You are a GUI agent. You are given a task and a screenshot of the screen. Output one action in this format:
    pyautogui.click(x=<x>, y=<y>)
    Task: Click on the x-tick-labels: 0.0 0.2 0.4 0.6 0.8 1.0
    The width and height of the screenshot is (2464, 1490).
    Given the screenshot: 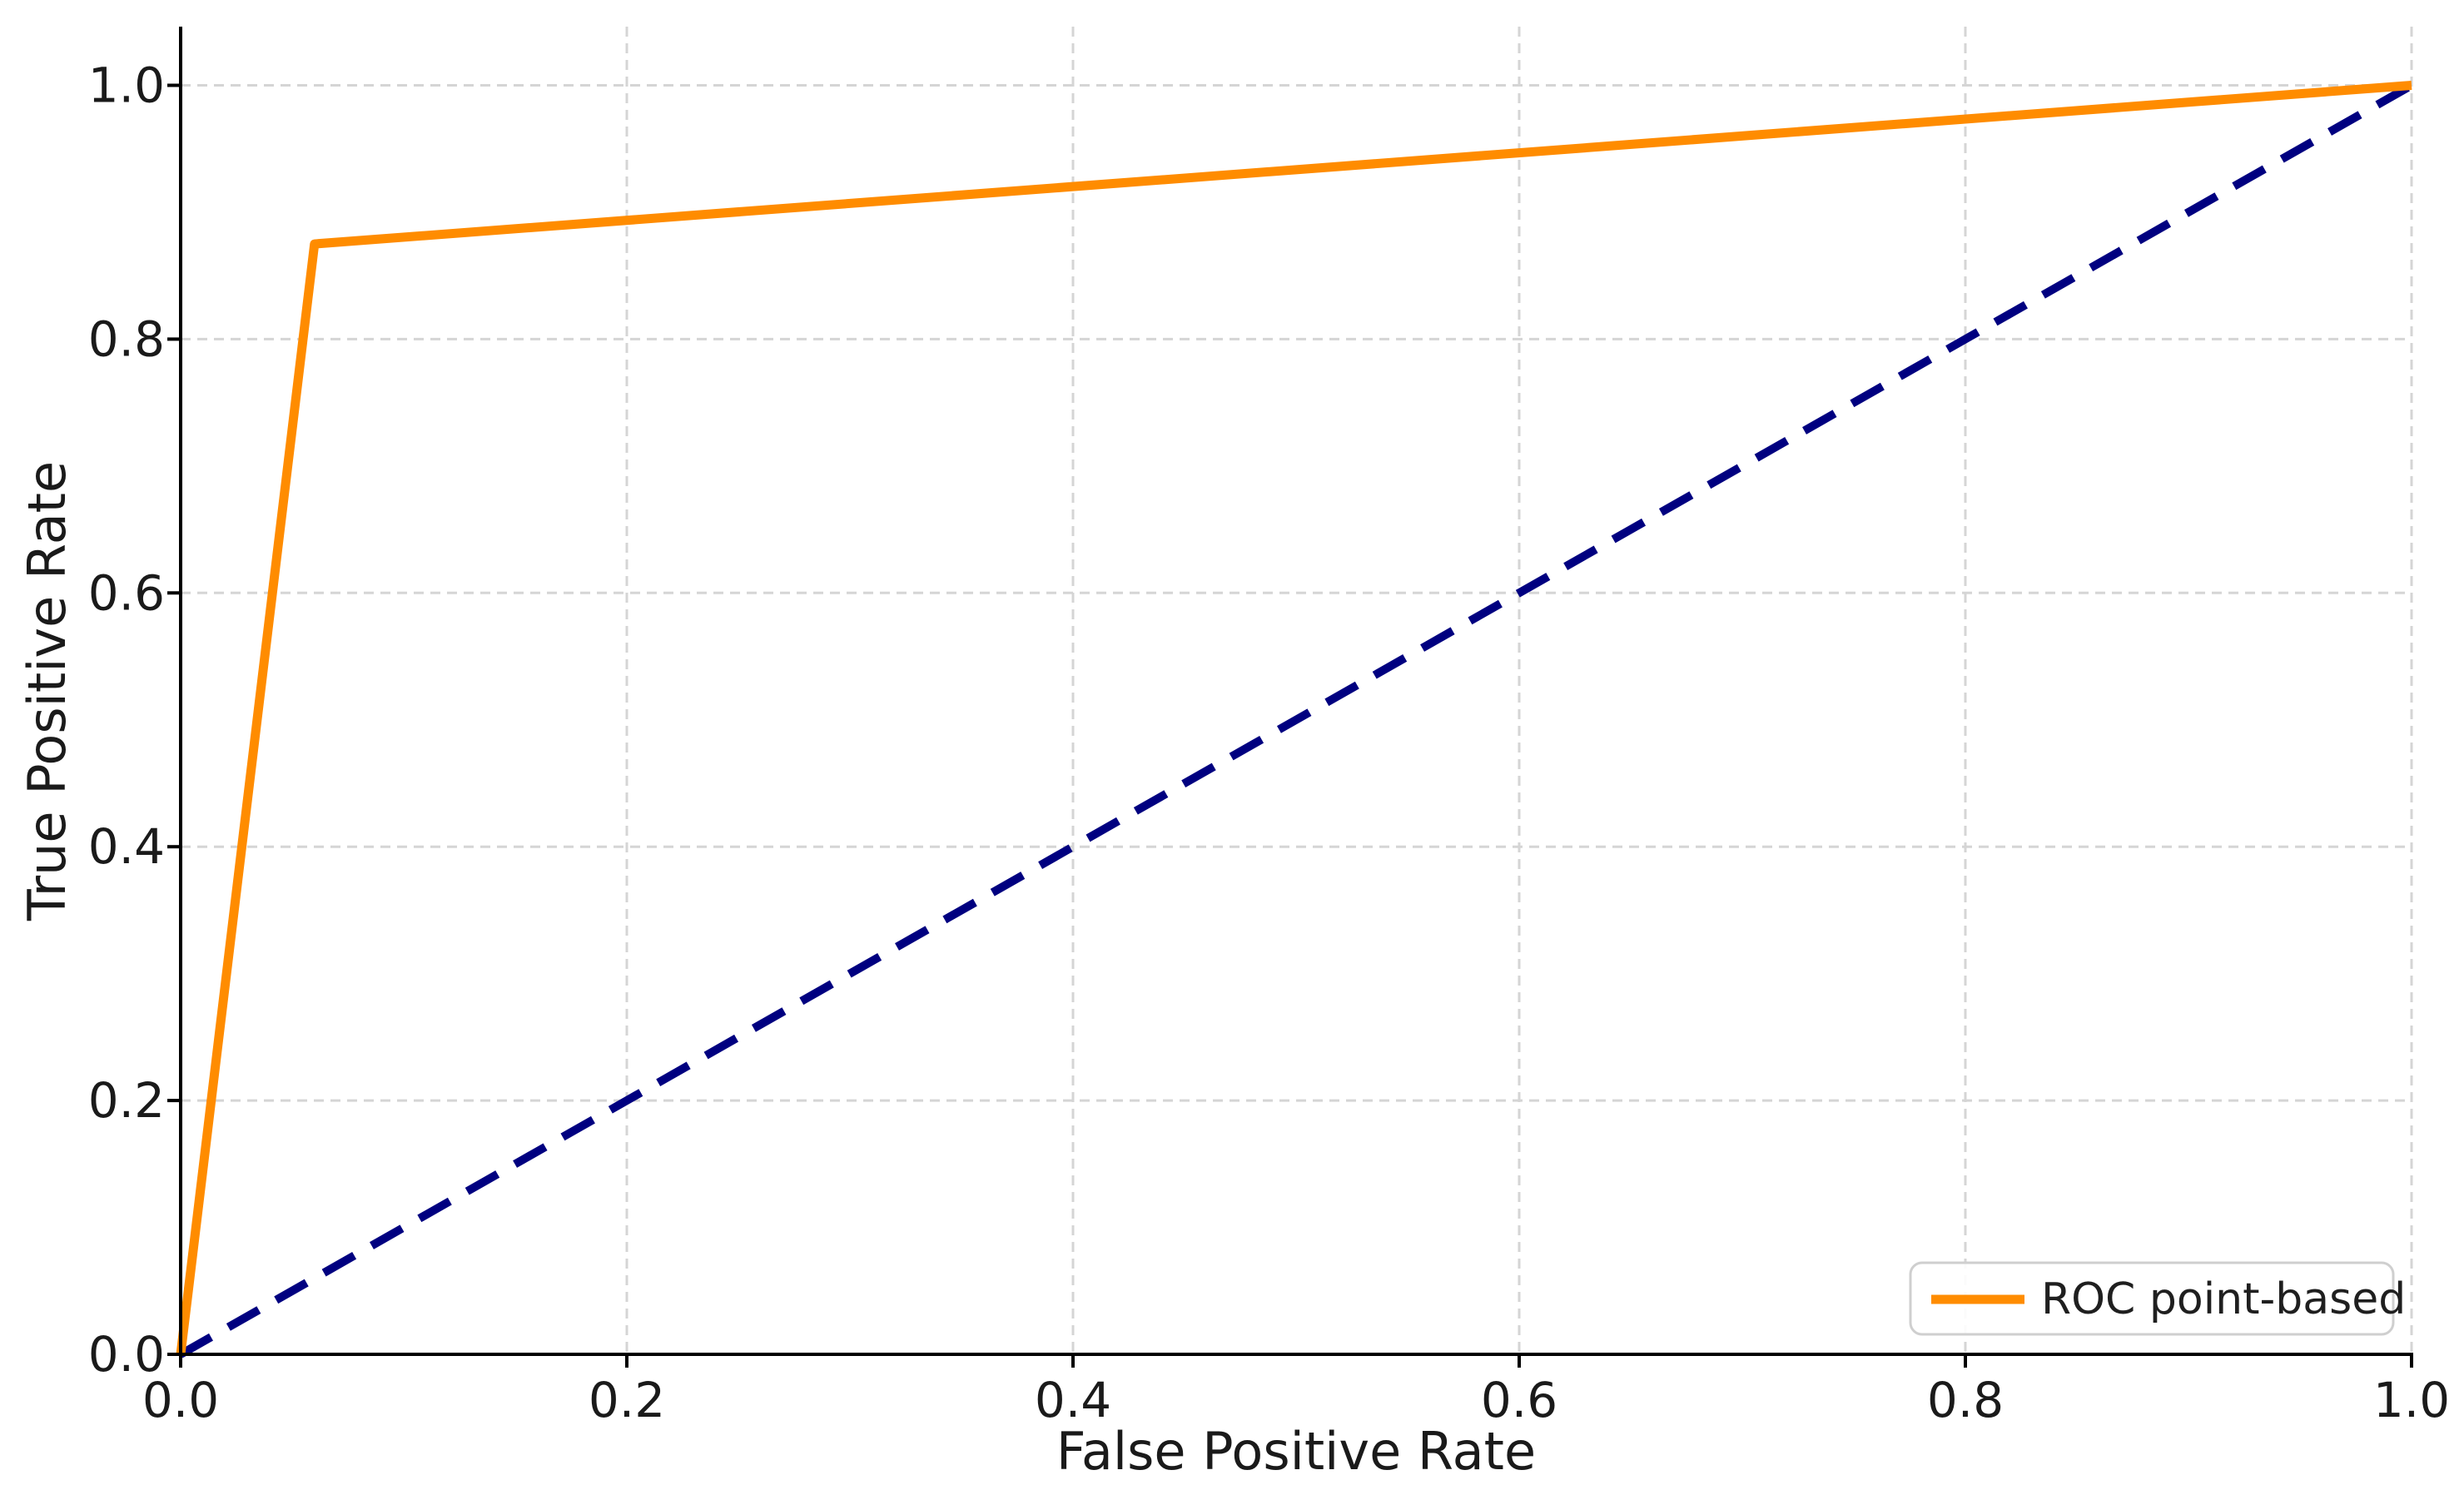 What is the action you would take?
    pyautogui.click(x=1296, y=1400)
    